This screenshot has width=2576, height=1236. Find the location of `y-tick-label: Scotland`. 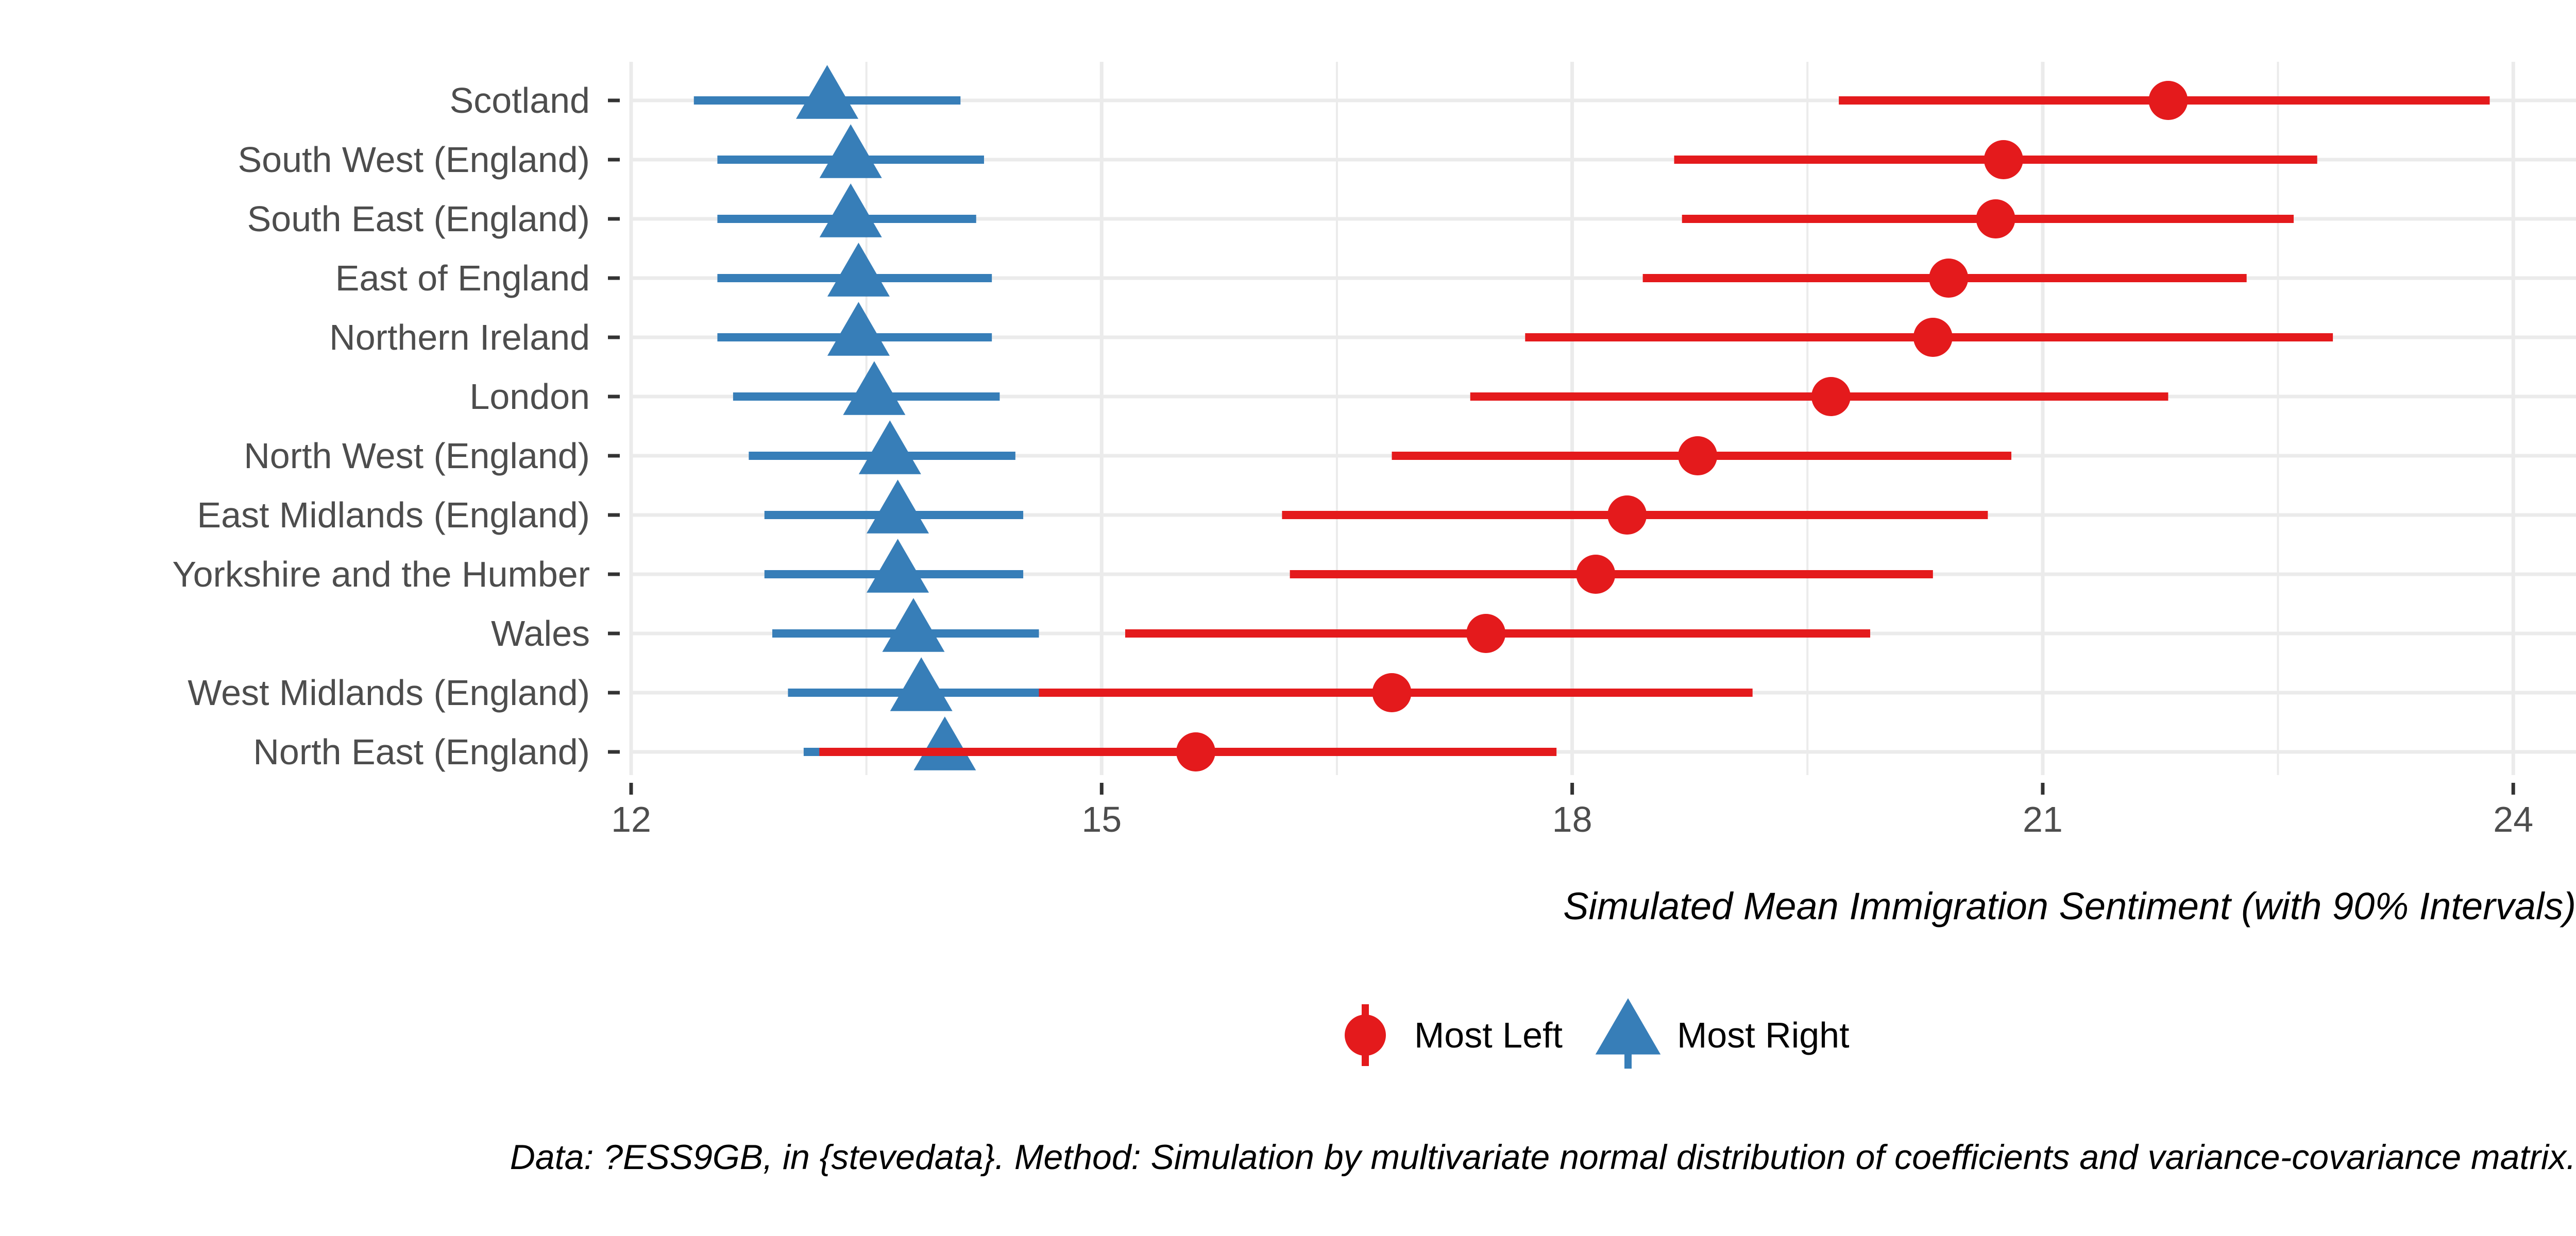

y-tick-label: Scotland is located at coordinates (520, 101).